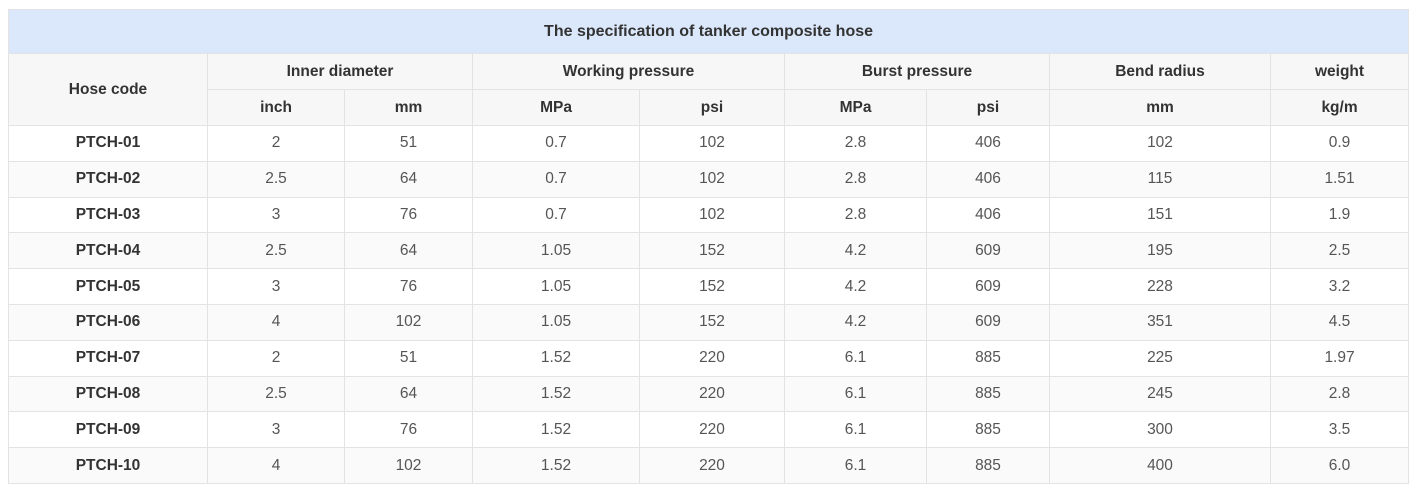 The image size is (1418, 495). I want to click on cell-hose-code: PTCH-02, so click(108, 179).